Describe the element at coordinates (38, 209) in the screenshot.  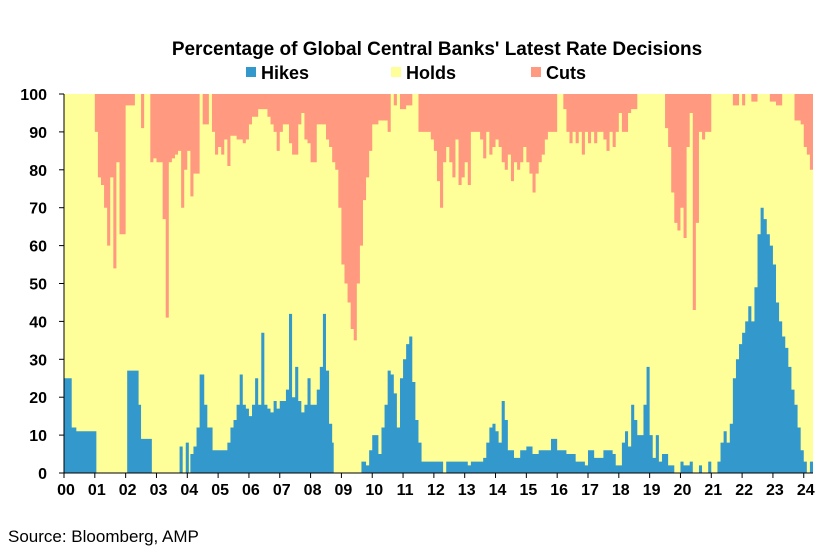
I see `y-tick-label: 70` at that location.